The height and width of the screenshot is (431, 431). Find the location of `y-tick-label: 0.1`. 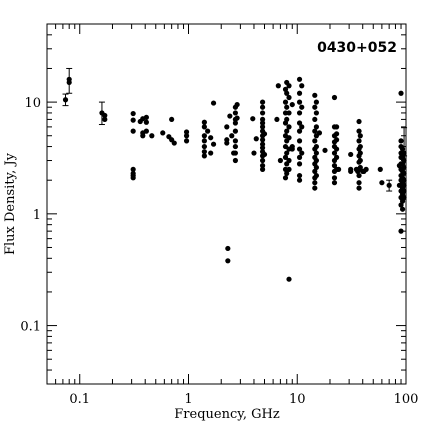

y-tick-label: 0.1 is located at coordinates (30, 327).